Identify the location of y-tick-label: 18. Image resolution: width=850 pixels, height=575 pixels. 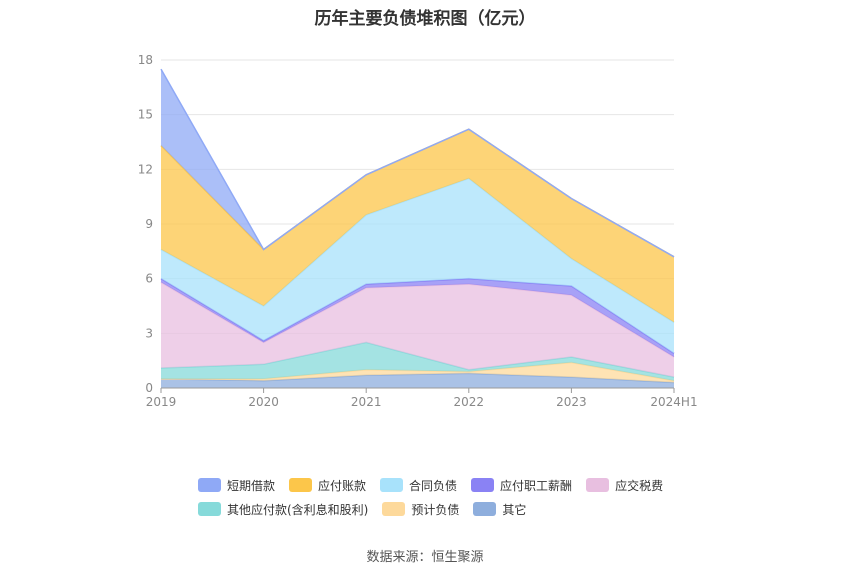
(145, 60).